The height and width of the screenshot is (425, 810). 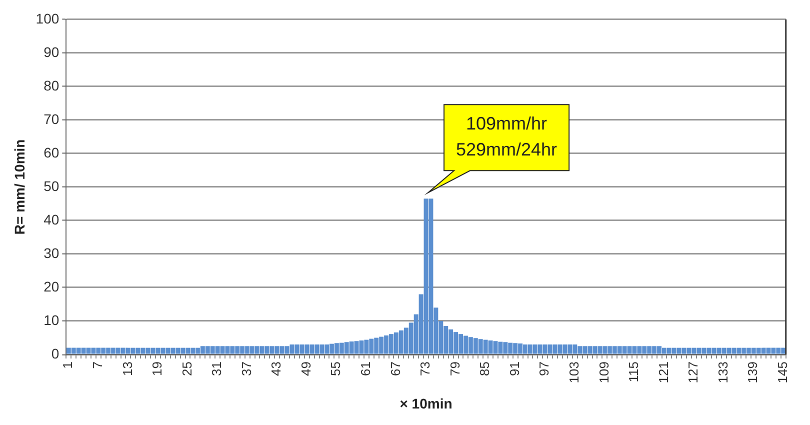 I want to click on x-tick-label: 91, so click(x=514, y=369).